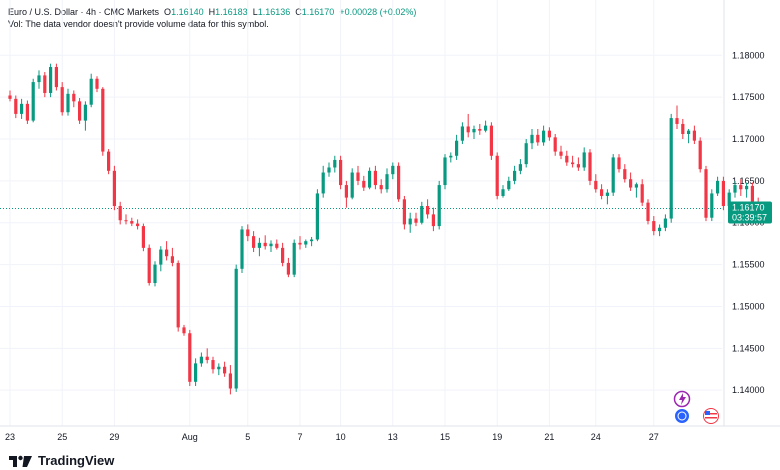 This screenshot has width=780, height=470. I want to click on globe-icon, so click(682, 416).